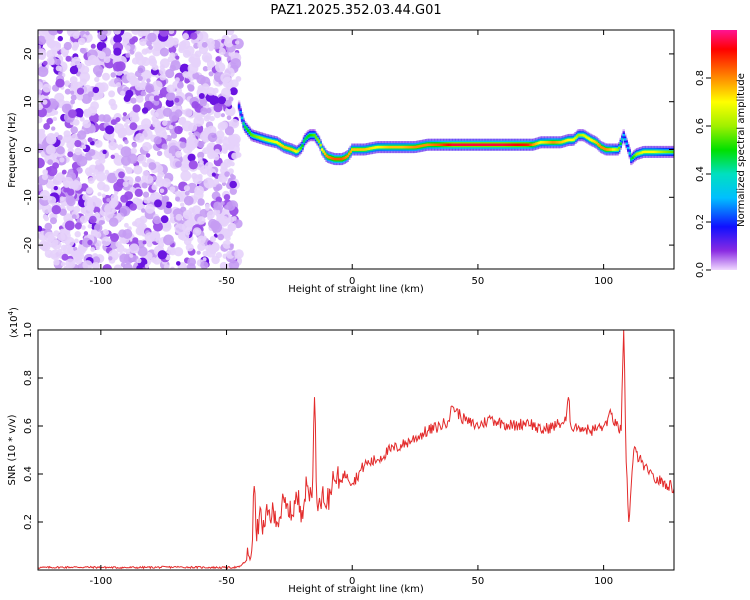  I want to click on snr-multiplier-base: (x10, so click(14, 326).